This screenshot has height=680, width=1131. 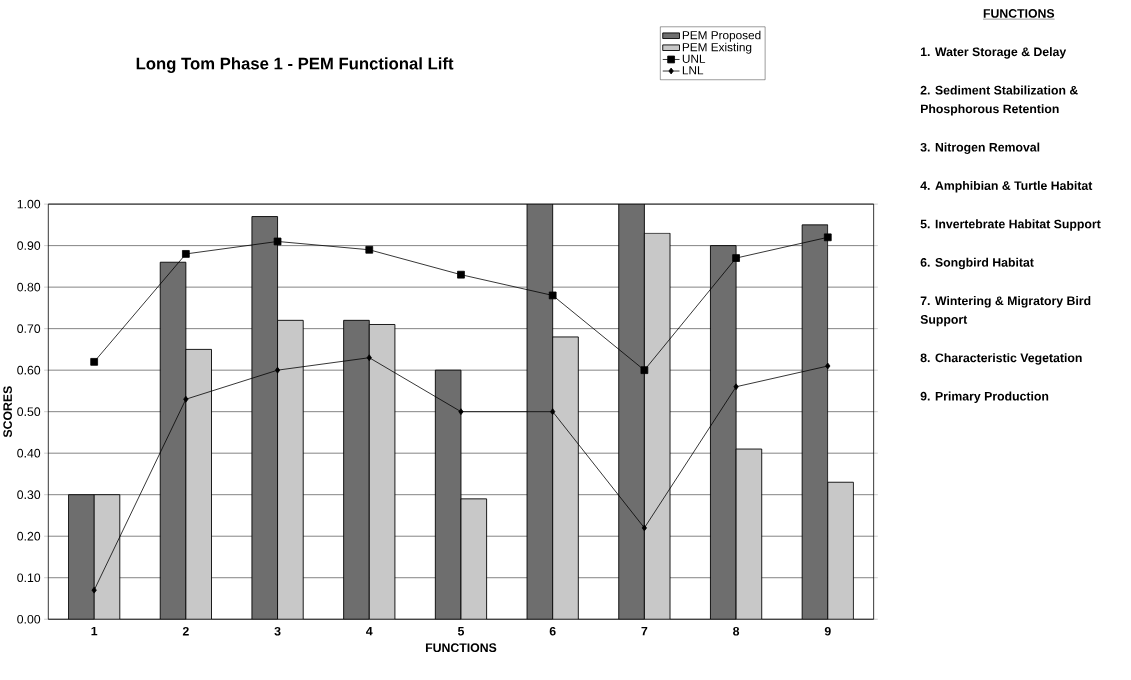 I want to click on legend-label: LNL, so click(x=693, y=70).